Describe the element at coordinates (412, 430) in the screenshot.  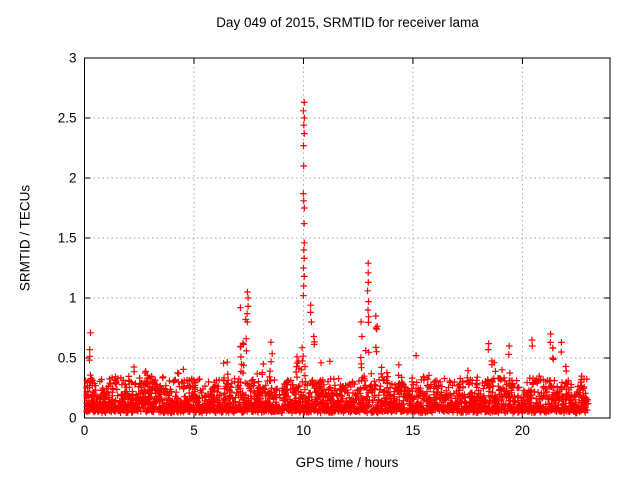
I see `x-tick-label: 15` at that location.